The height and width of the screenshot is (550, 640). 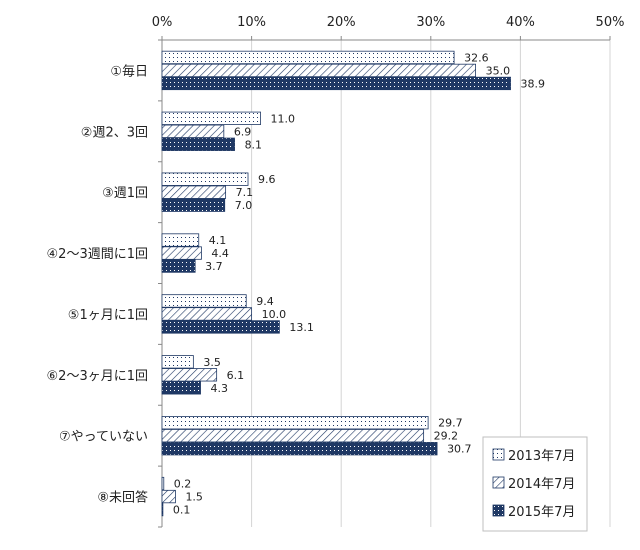 I want to click on category-label: ①毎日, so click(x=129, y=71).